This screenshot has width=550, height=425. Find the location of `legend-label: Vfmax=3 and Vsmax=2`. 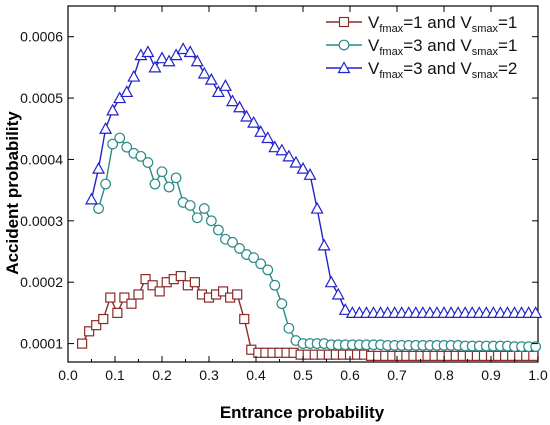

legend-label: Vfmax=3 and Vsmax=2 is located at coordinates (442, 70).